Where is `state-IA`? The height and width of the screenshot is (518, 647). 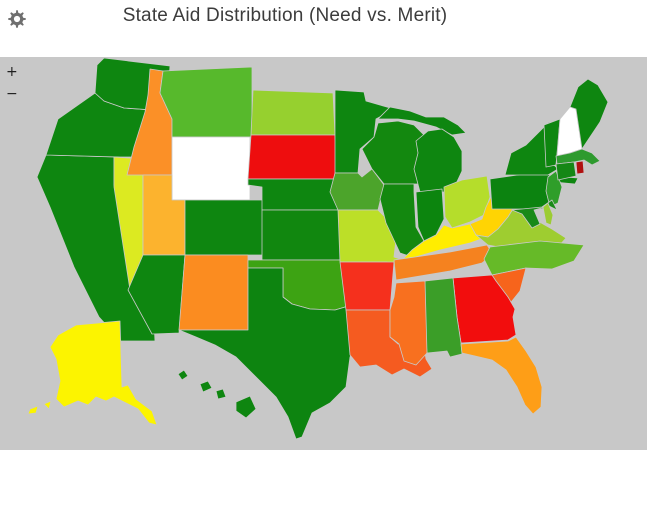 state-IA is located at coordinates (357, 189).